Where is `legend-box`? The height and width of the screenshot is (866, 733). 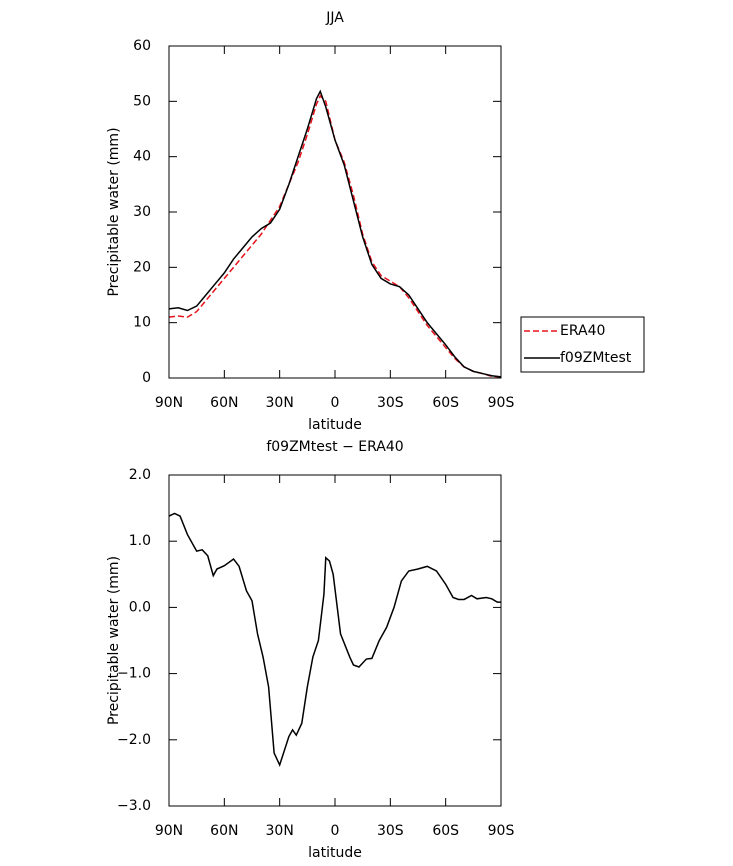 legend-box is located at coordinates (582, 344).